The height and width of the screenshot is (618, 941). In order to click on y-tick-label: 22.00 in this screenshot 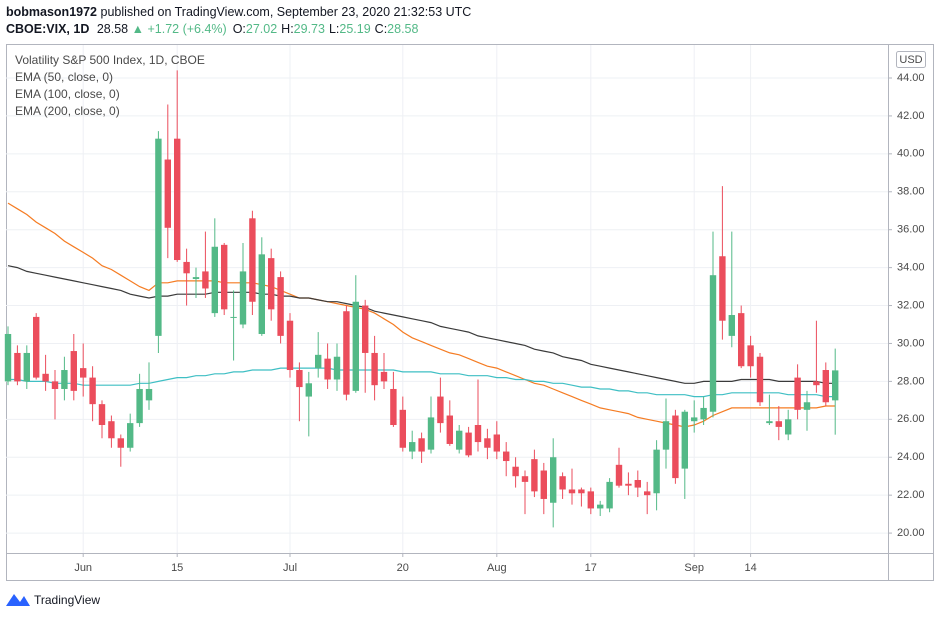, I will do `click(911, 495)`.